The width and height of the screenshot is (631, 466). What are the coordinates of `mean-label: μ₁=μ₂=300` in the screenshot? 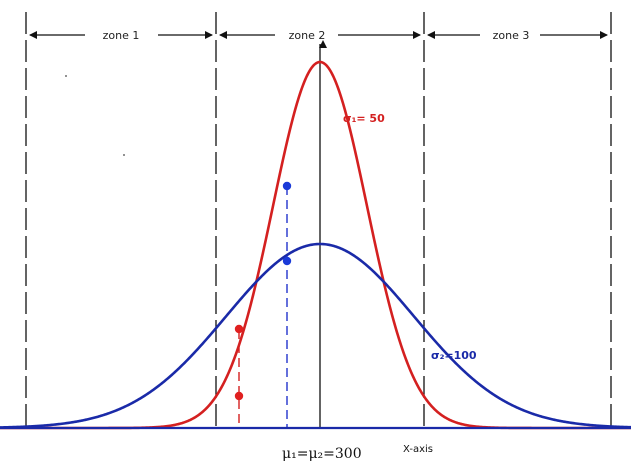 It's located at (322, 454).